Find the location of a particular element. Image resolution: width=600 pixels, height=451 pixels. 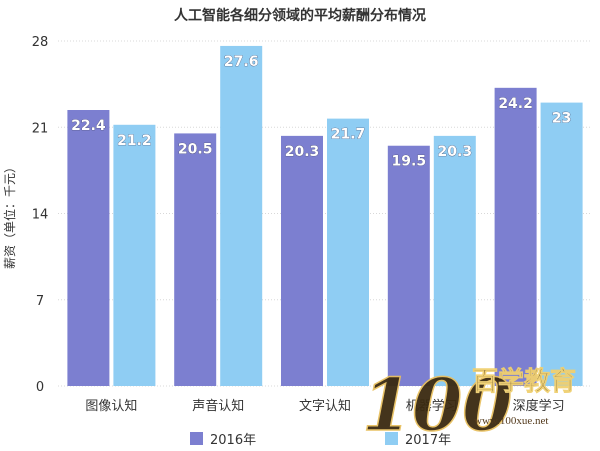

legend-label: 2016年 is located at coordinates (233, 440).